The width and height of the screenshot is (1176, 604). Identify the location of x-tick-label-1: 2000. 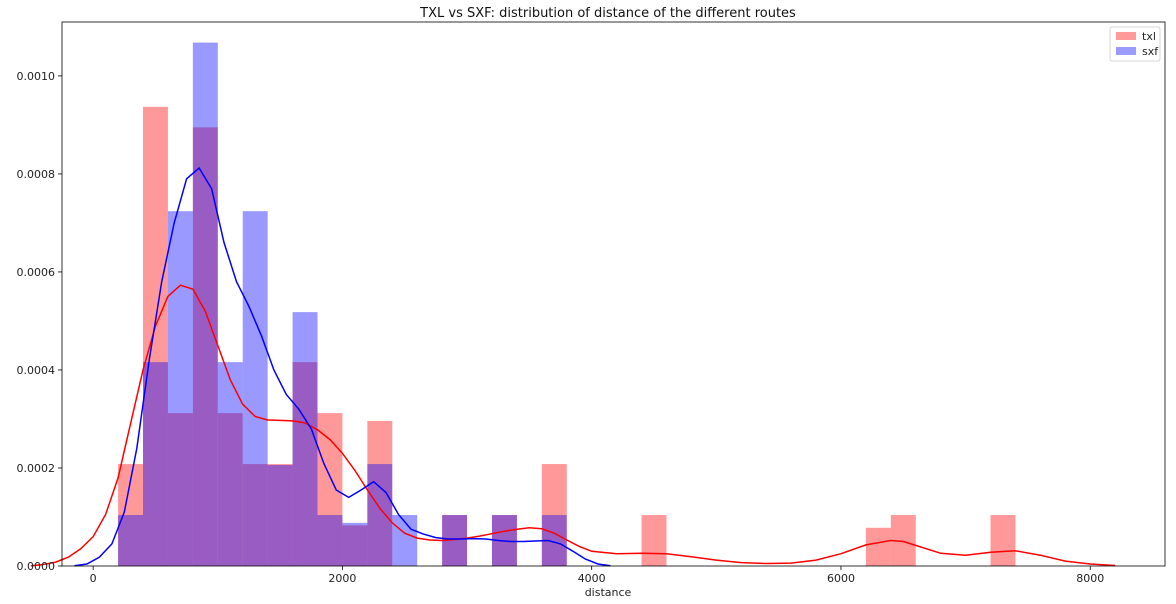
(342, 578).